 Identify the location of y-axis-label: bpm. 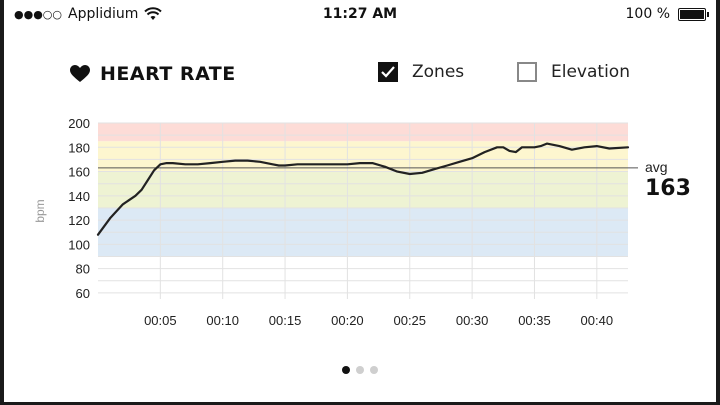
(40, 210).